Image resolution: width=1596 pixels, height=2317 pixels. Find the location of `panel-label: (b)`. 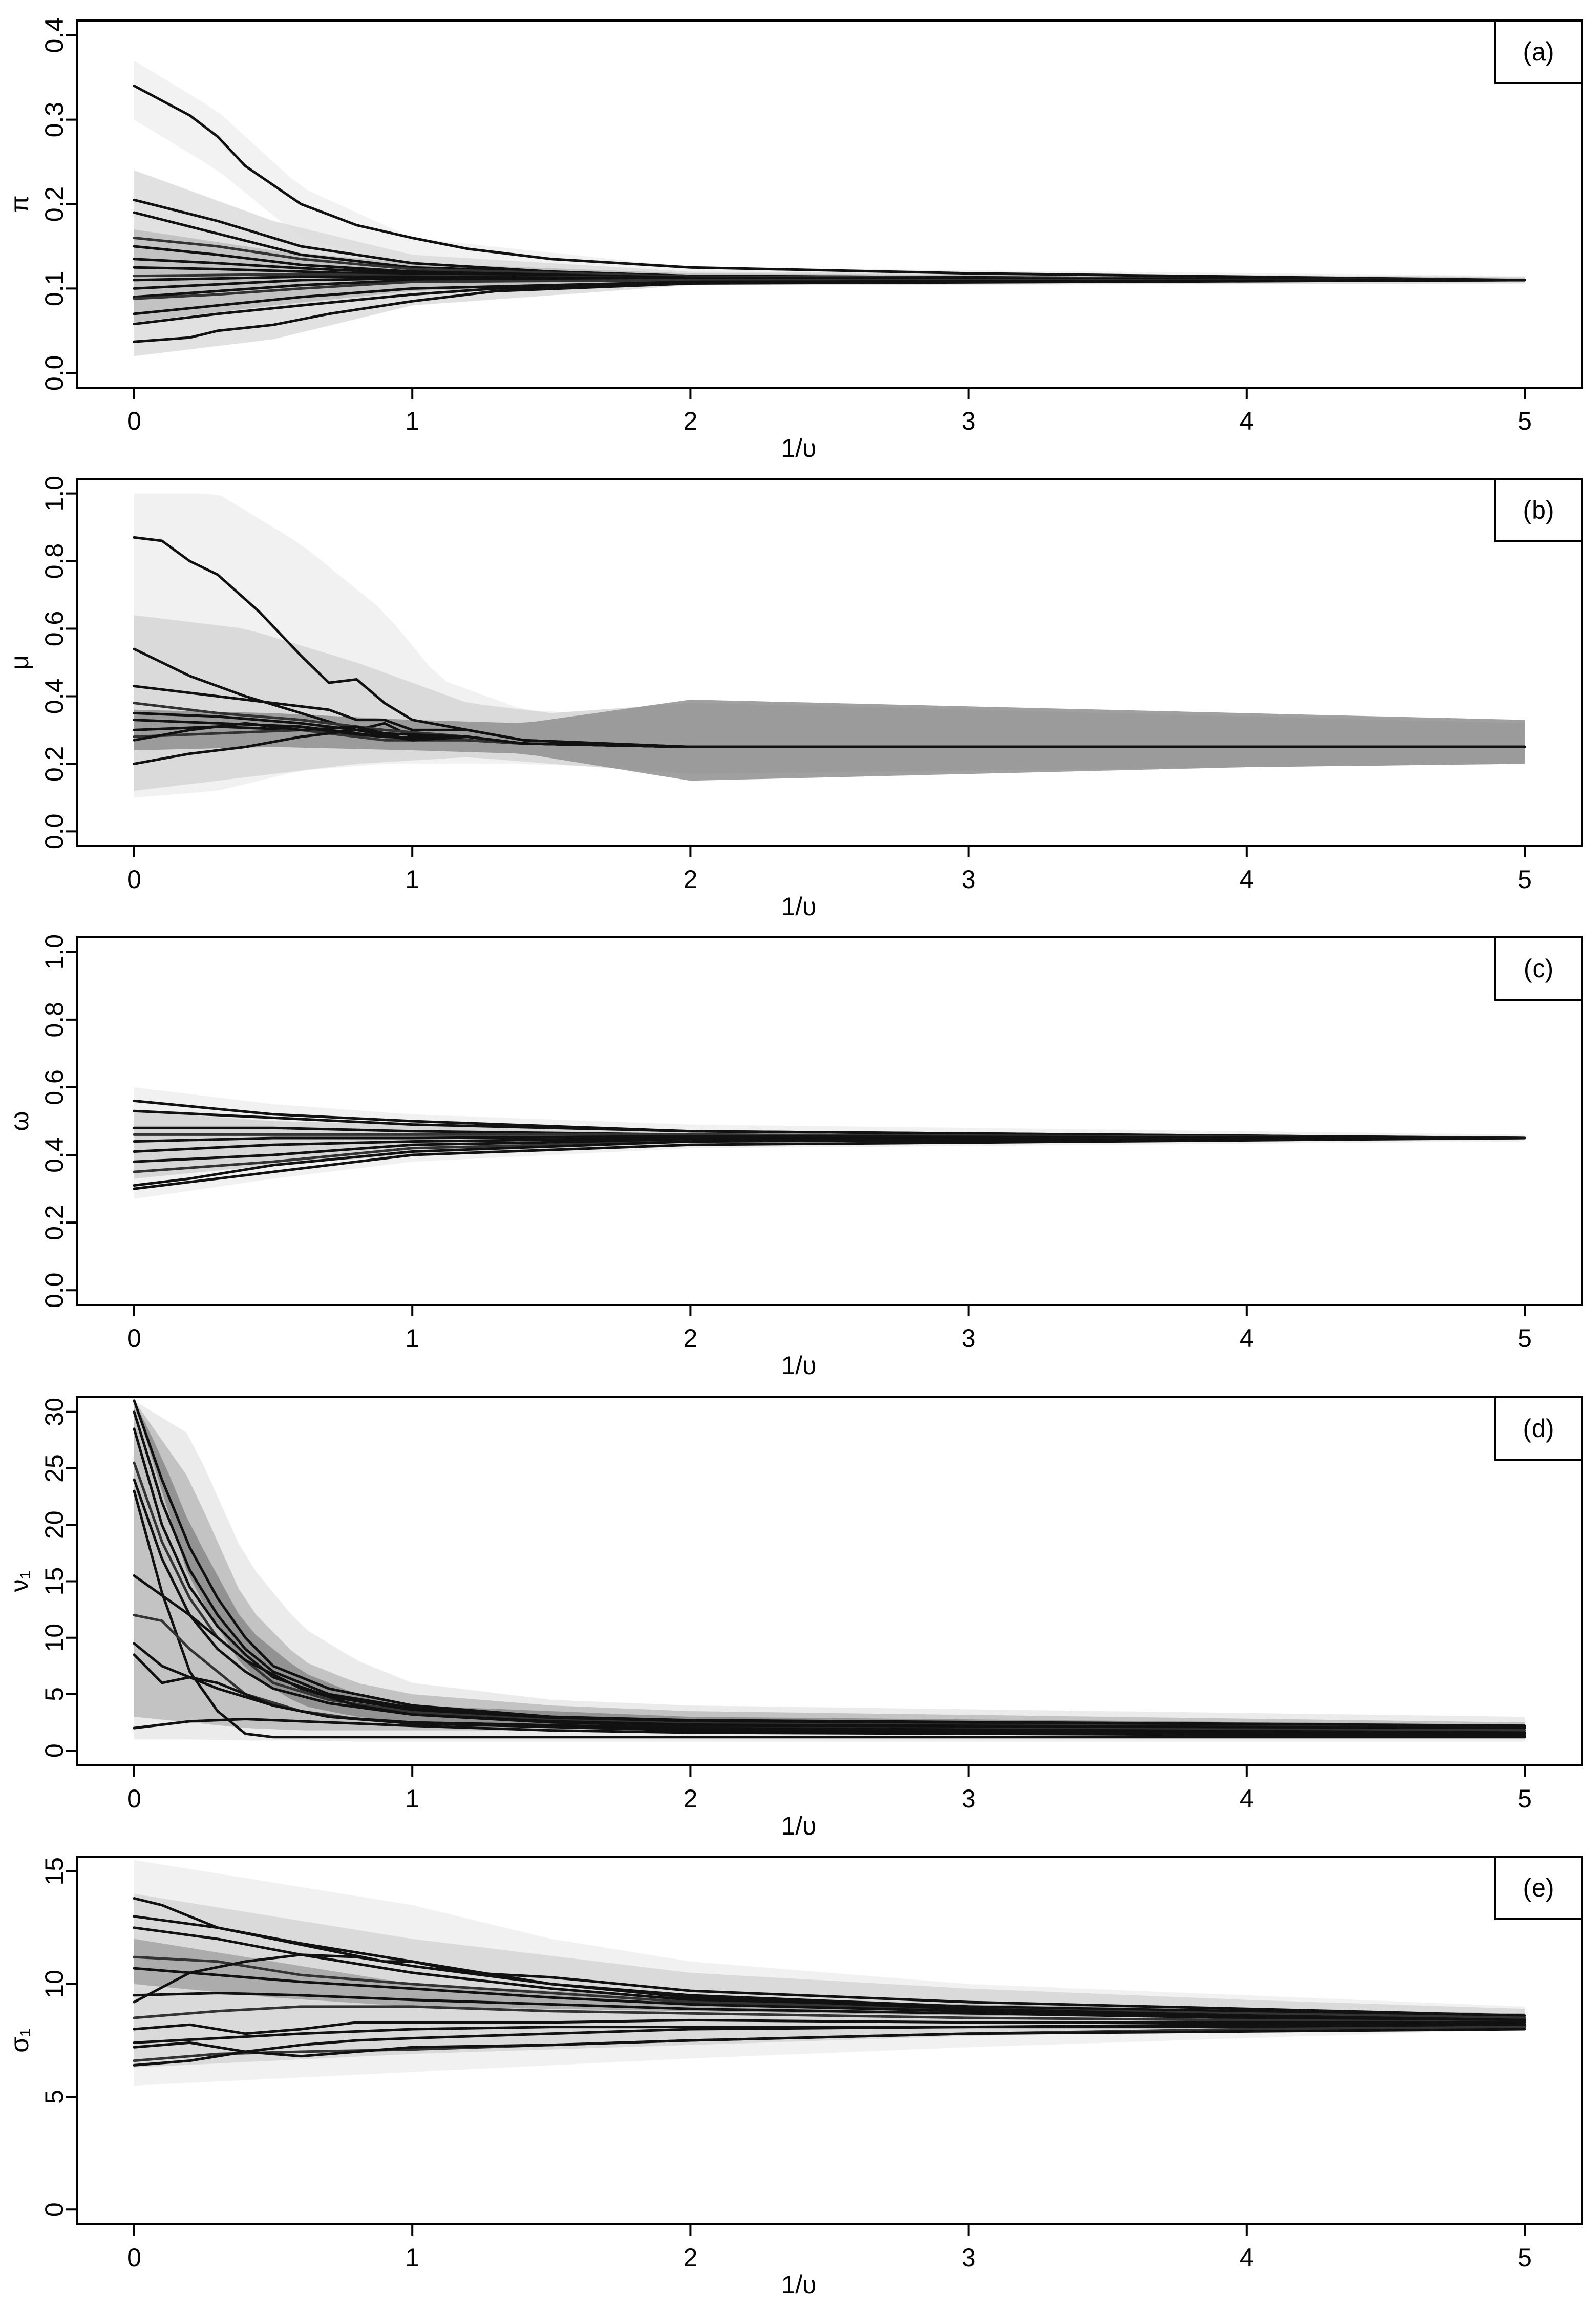

panel-label: (b) is located at coordinates (1538, 510).